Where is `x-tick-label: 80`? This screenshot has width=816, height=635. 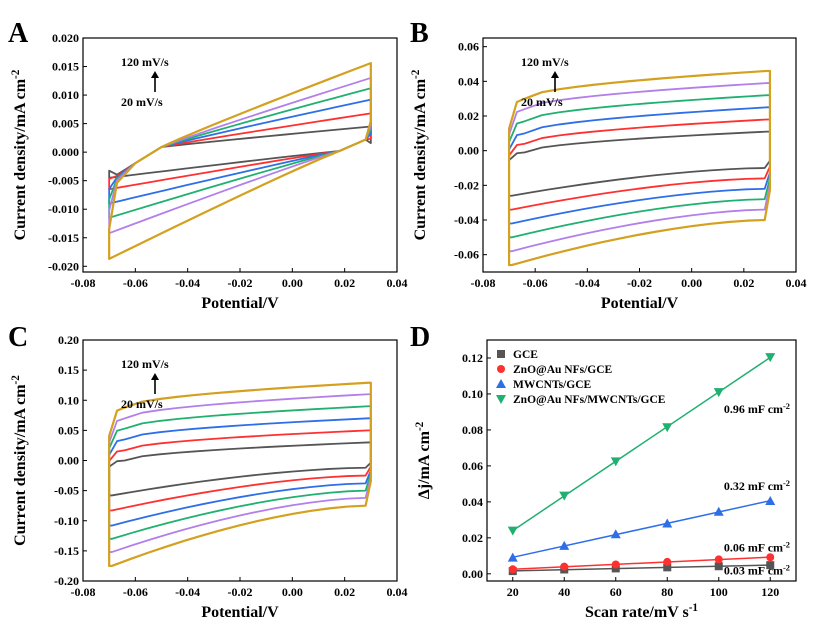
x-tick-label: 80 is located at coordinates (667, 592).